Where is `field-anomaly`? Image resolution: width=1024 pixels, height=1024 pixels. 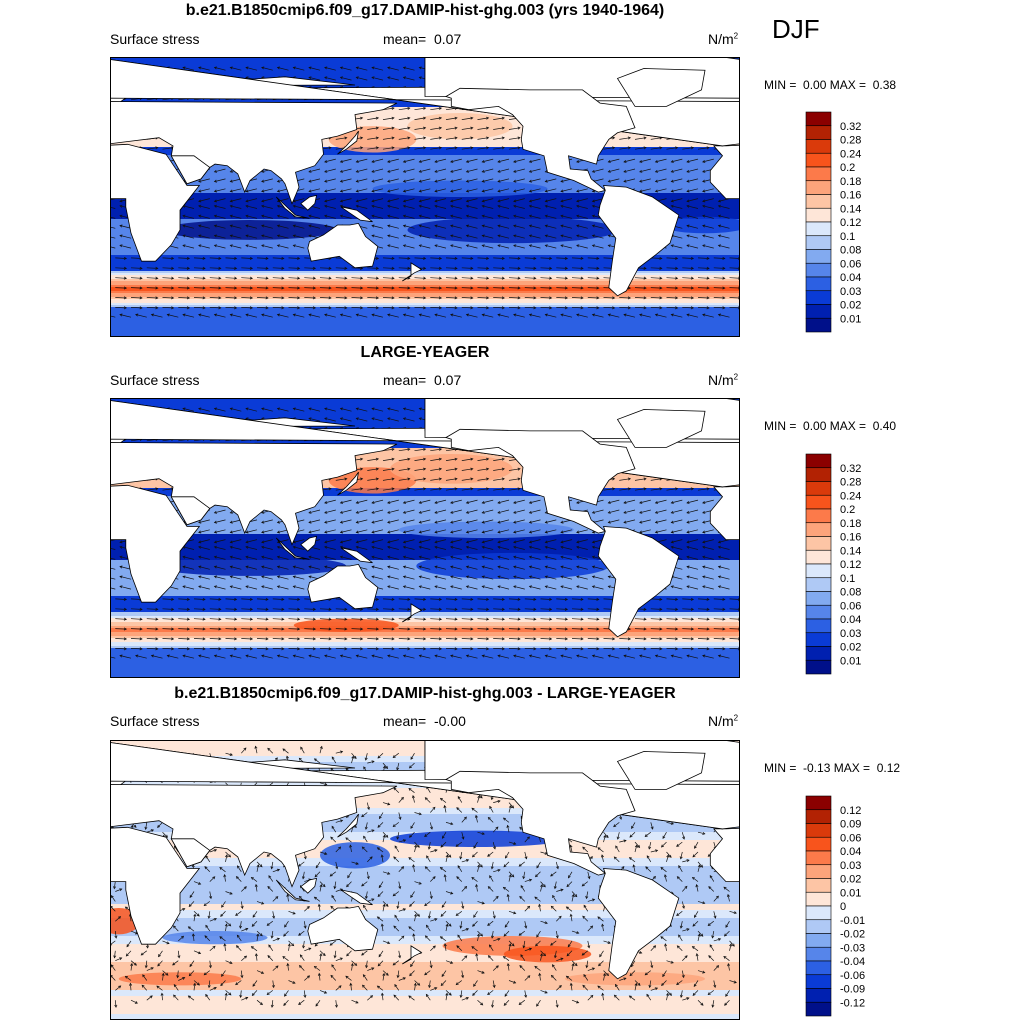 field-anomaly is located at coordinates (250, 566).